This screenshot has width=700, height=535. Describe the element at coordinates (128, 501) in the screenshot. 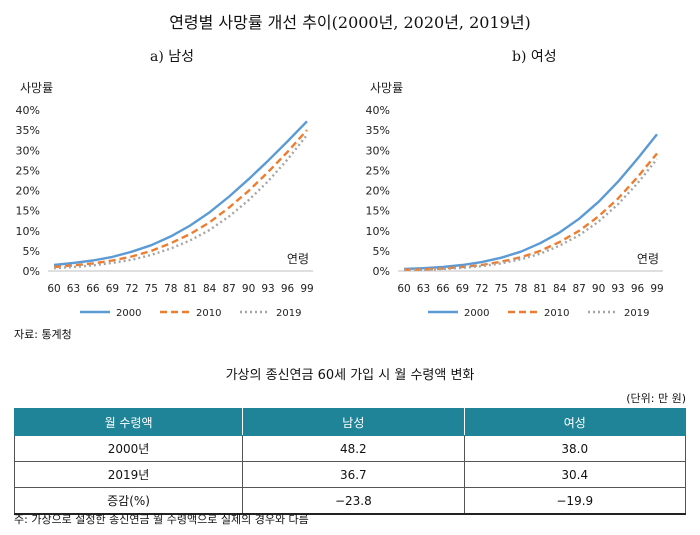

I see `table-cell: 증감(%)` at that location.